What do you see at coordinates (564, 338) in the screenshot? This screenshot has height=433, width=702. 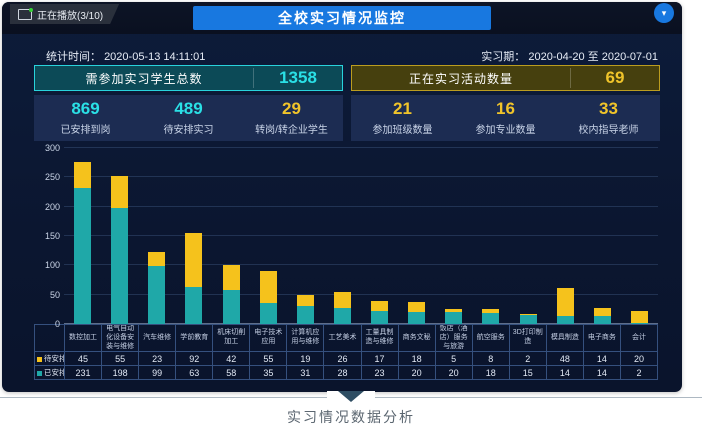 I see `category-header: 模具制造` at bounding box center [564, 338].